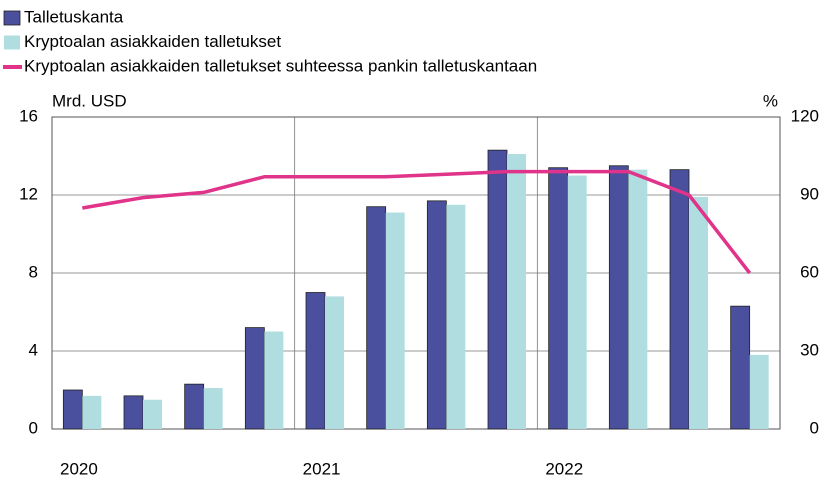  What do you see at coordinates (564, 468) in the screenshot?
I see `x-tick-label: 2022` at bounding box center [564, 468].